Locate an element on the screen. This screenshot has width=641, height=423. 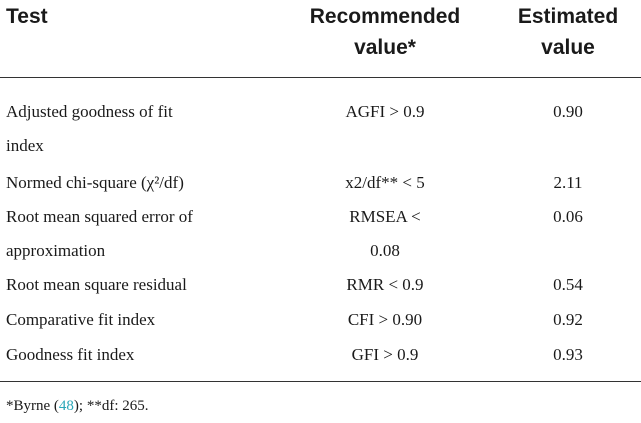
row-2-recommended: x2/df** < 5 is located at coordinates (385, 182).